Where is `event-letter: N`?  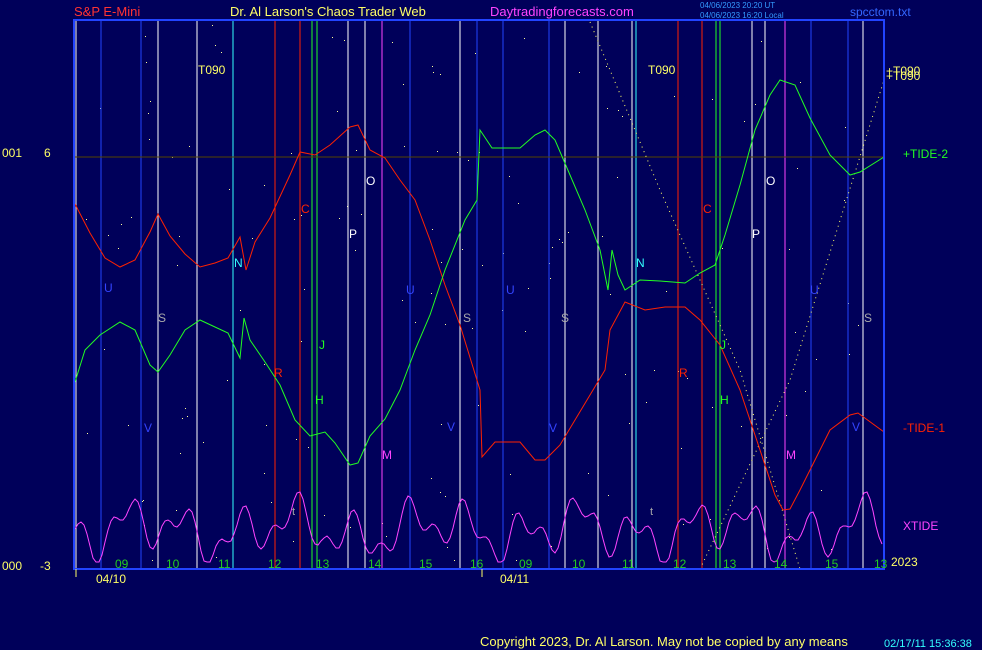
event-letter: N is located at coordinates (238, 263).